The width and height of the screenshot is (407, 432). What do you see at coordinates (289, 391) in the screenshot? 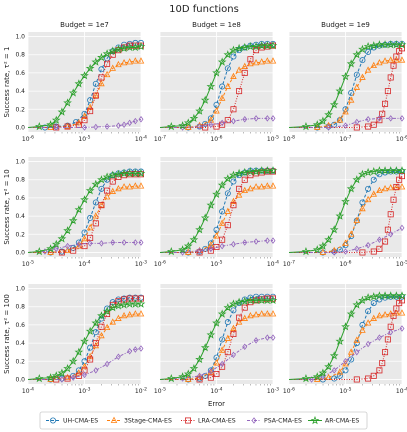
I see `x-tick-label: 10⁻⁶` at bounding box center [289, 391].